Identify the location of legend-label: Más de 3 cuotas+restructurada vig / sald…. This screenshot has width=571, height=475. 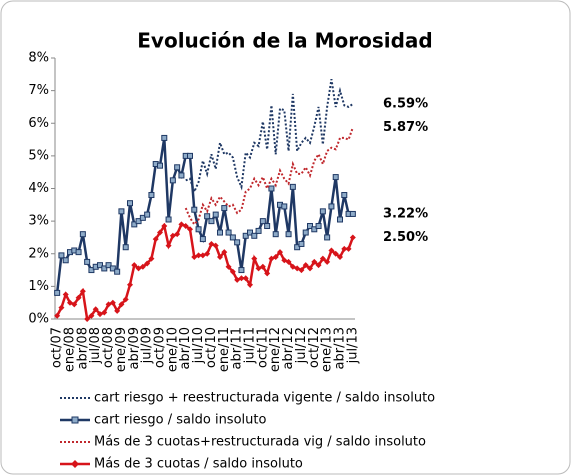
(260, 442).